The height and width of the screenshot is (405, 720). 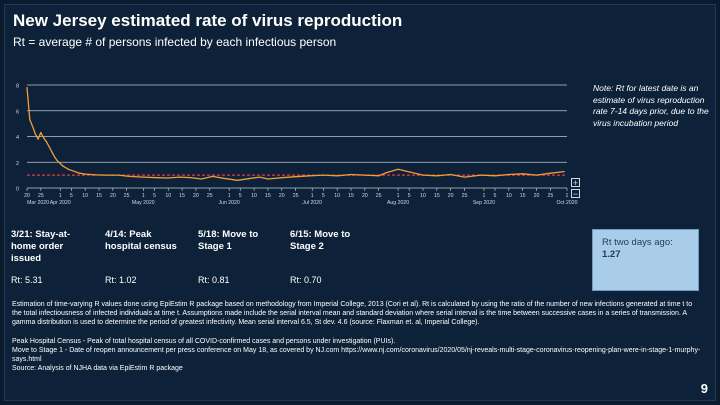 I want to click on milestone-rt-value: Rt: 5.31, so click(x=27, y=280).